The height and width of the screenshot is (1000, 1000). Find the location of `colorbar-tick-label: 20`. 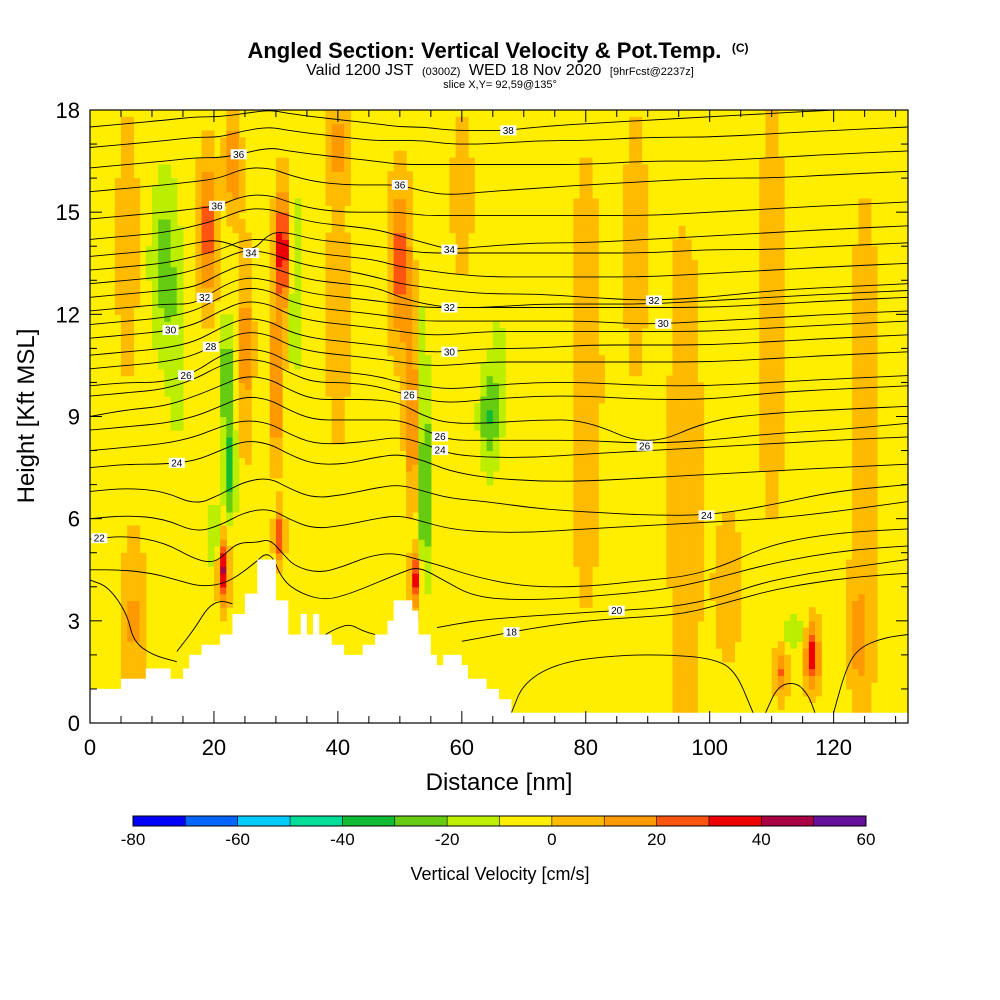

colorbar-tick-label: 20 is located at coordinates (656, 839).